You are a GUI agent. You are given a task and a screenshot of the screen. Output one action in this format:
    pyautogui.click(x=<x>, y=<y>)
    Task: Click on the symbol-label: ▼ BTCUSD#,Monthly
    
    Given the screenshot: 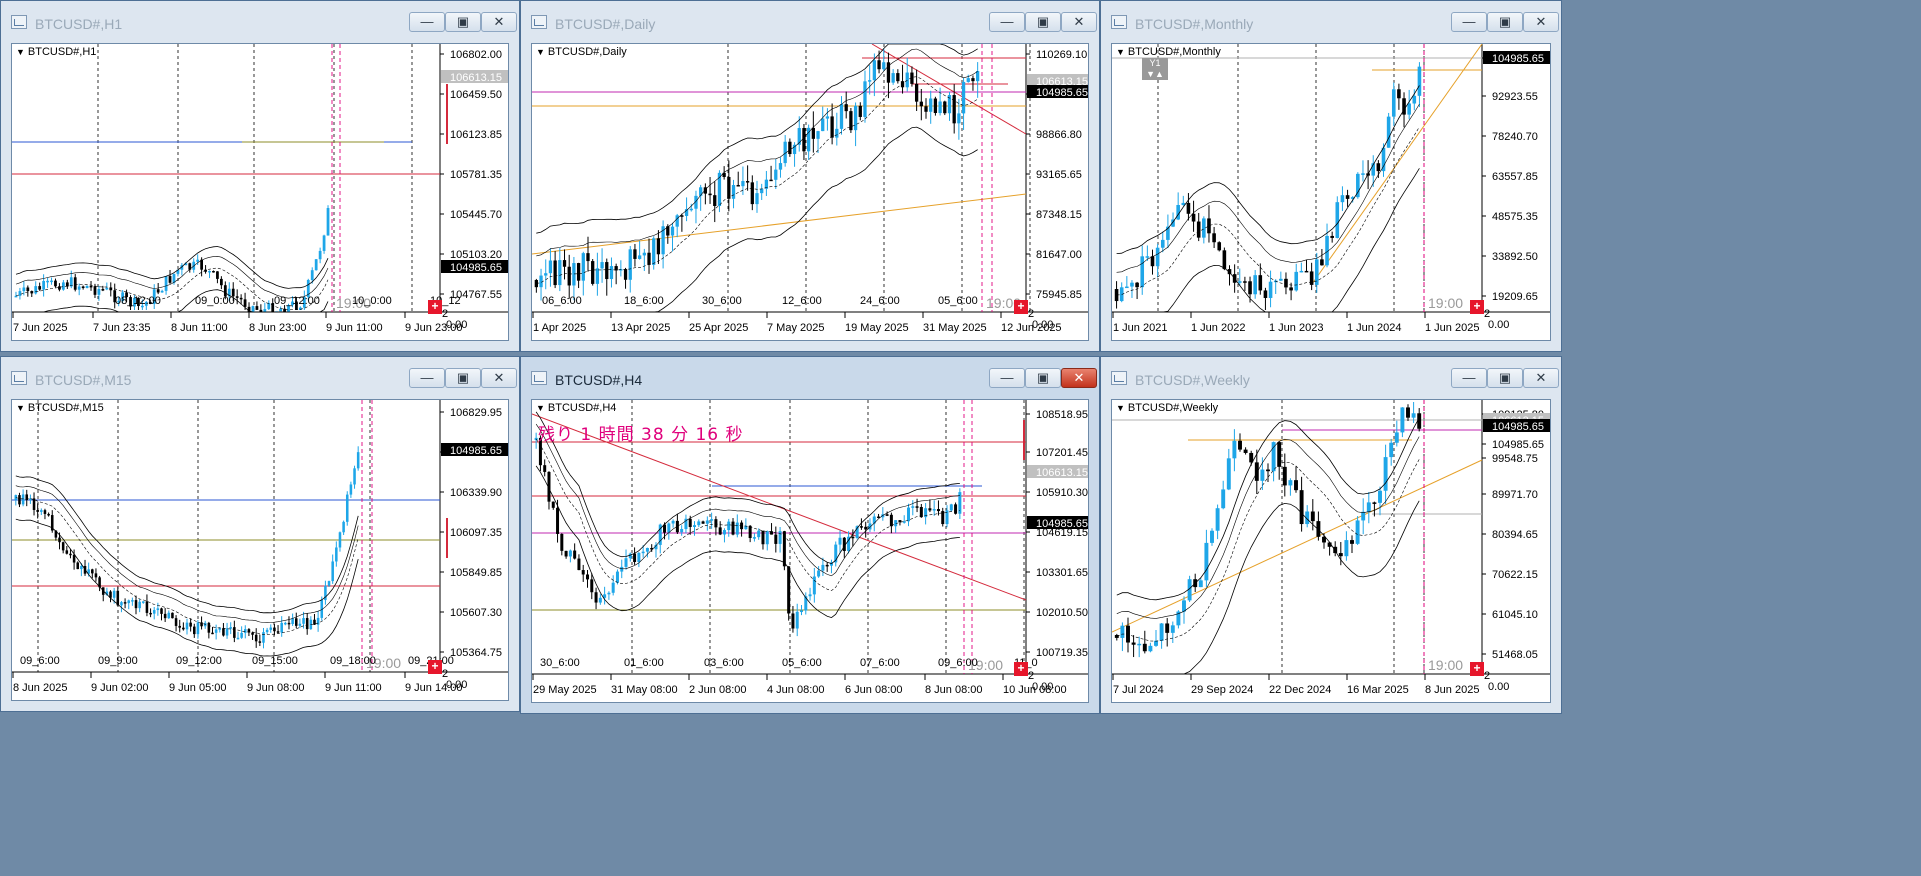 What is the action you would take?
    pyautogui.click(x=1168, y=52)
    